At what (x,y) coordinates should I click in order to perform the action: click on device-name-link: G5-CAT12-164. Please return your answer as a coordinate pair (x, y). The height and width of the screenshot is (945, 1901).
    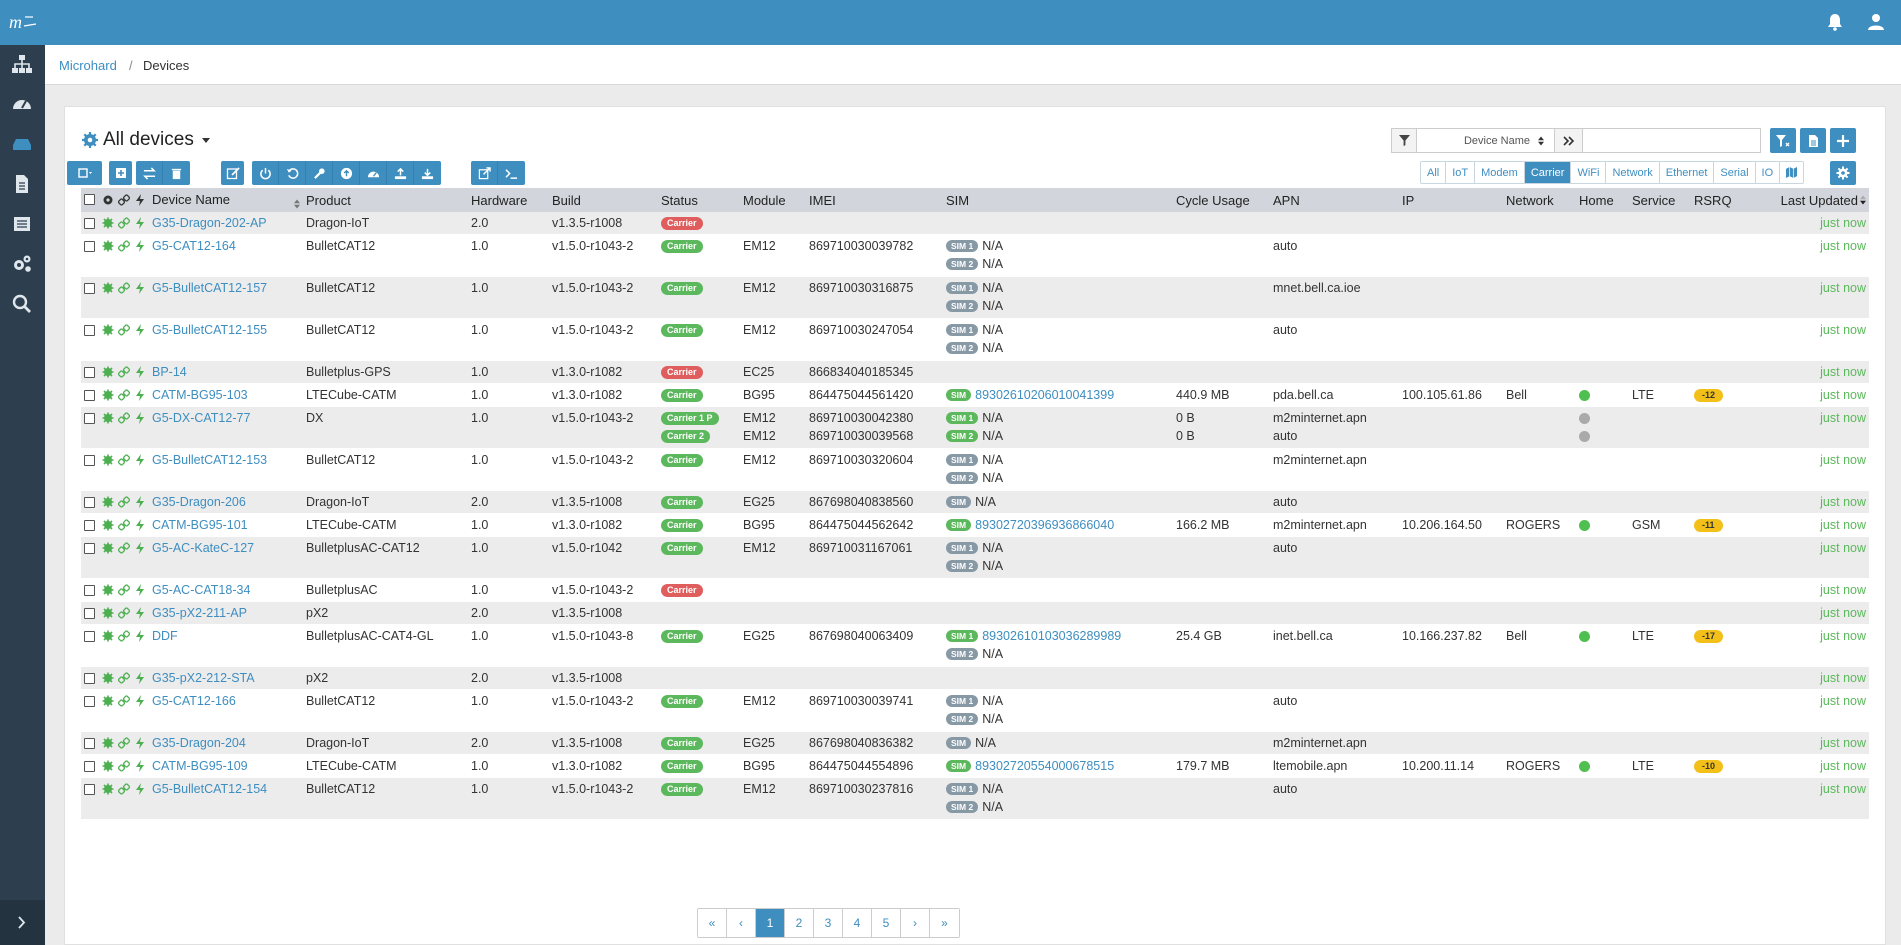
    Looking at the image, I should click on (194, 246).